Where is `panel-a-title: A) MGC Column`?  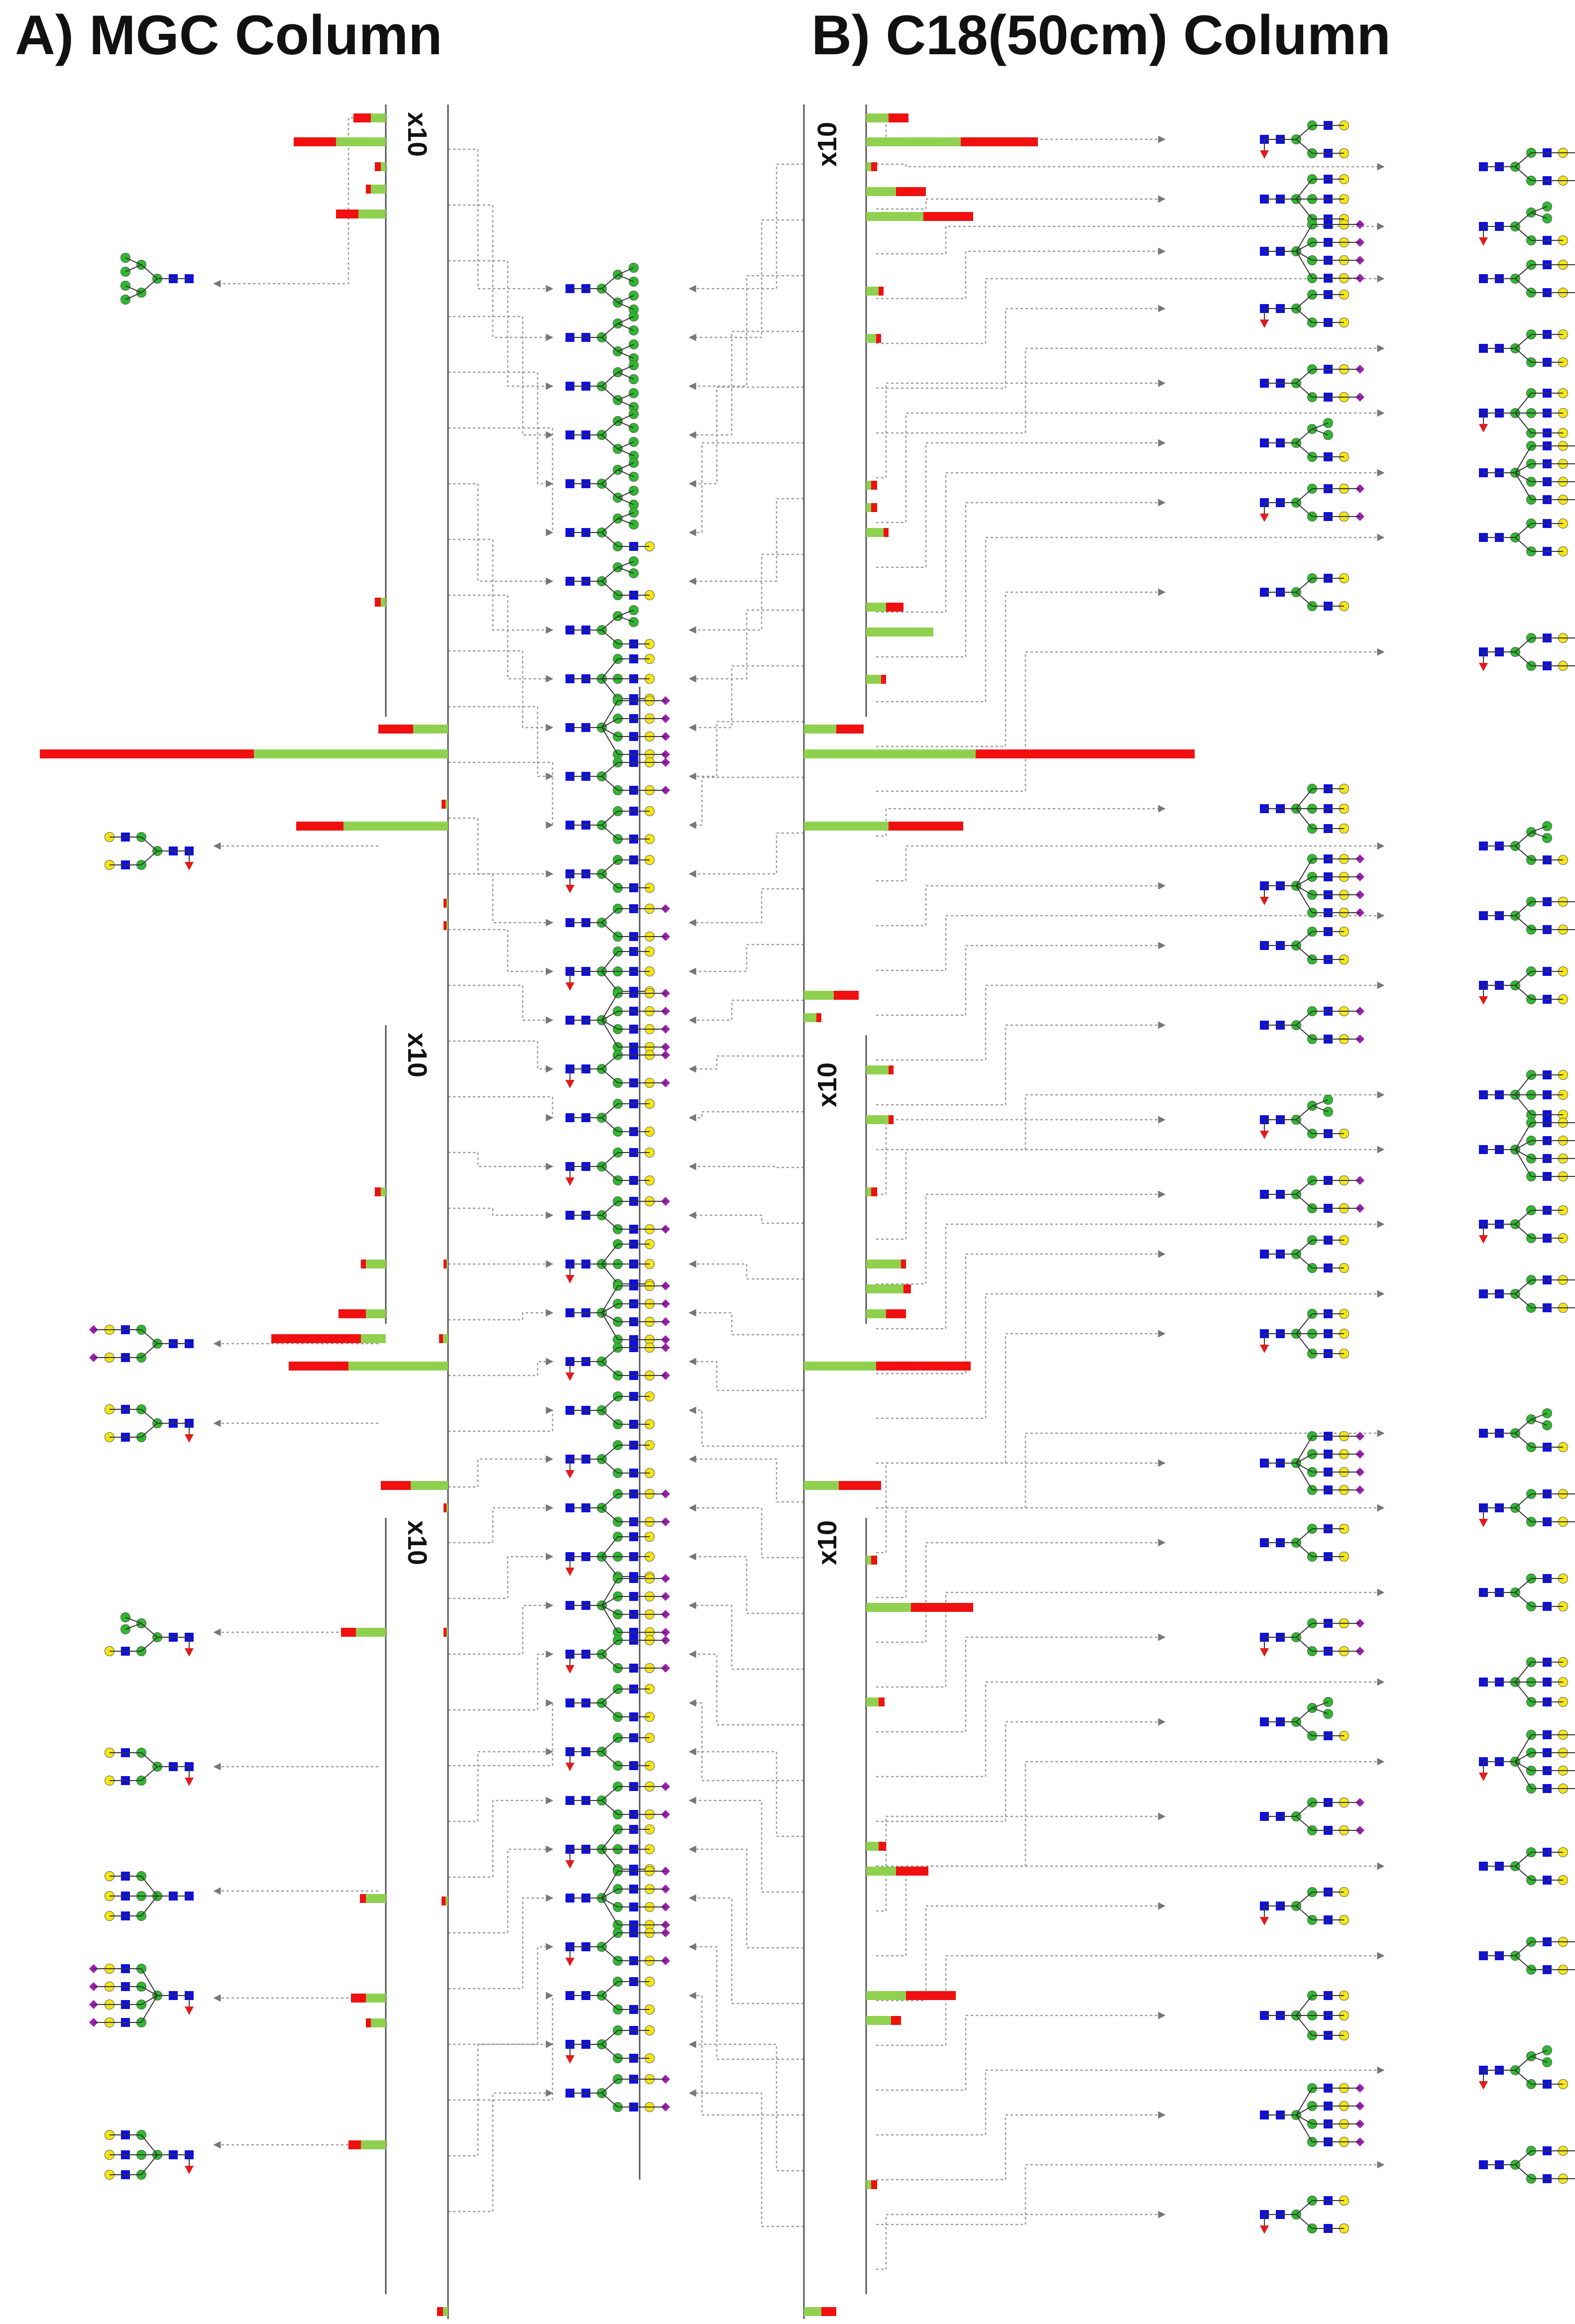
panel-a-title: A) MGC Column is located at coordinates (229, 35).